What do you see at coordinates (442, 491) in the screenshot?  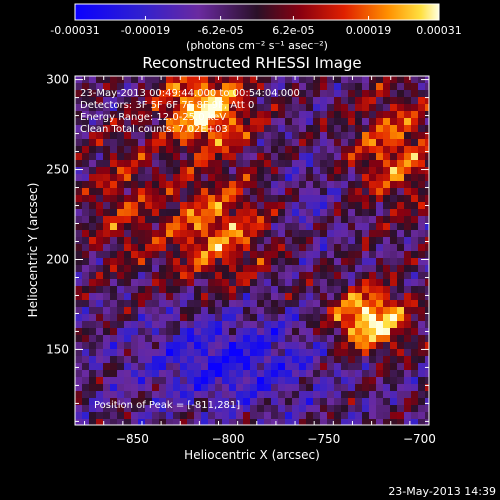 I see `footer-datetime: 23-May-2013 14:39` at bounding box center [442, 491].